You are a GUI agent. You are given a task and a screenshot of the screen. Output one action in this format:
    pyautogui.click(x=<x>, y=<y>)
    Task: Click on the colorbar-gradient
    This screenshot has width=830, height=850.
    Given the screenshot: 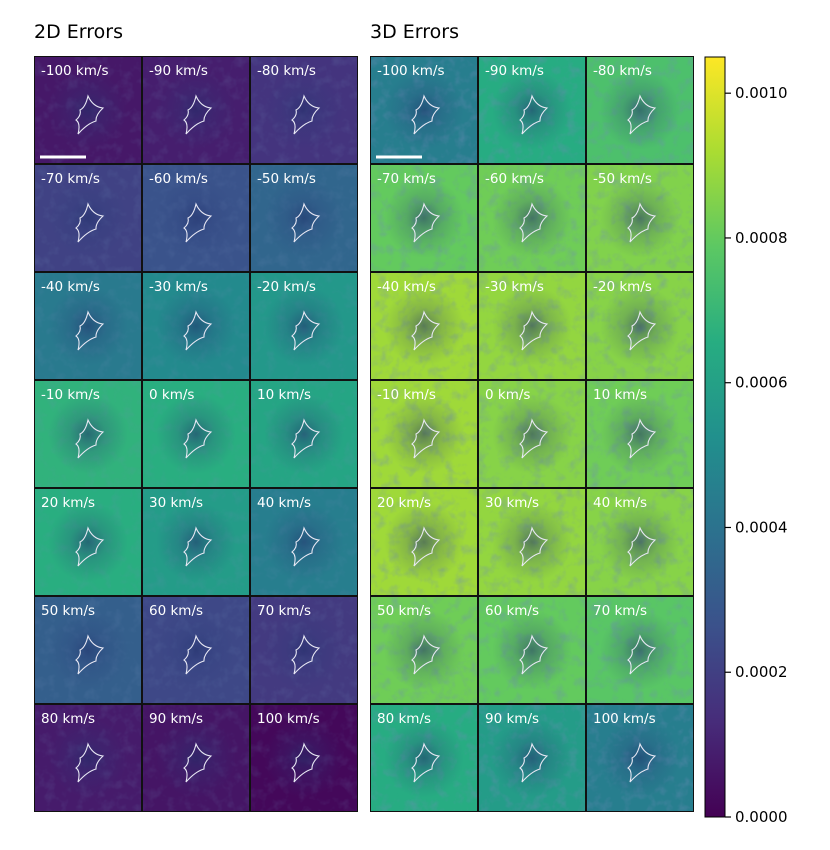 What is the action you would take?
    pyautogui.click(x=715, y=437)
    